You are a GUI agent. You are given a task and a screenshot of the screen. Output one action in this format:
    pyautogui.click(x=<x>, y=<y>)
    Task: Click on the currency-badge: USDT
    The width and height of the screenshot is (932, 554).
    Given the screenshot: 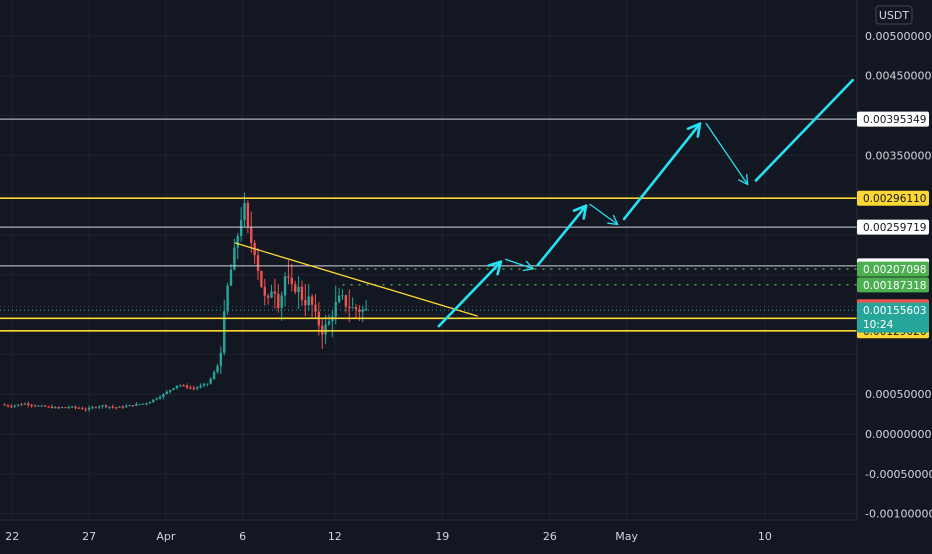 What is the action you would take?
    pyautogui.click(x=894, y=15)
    